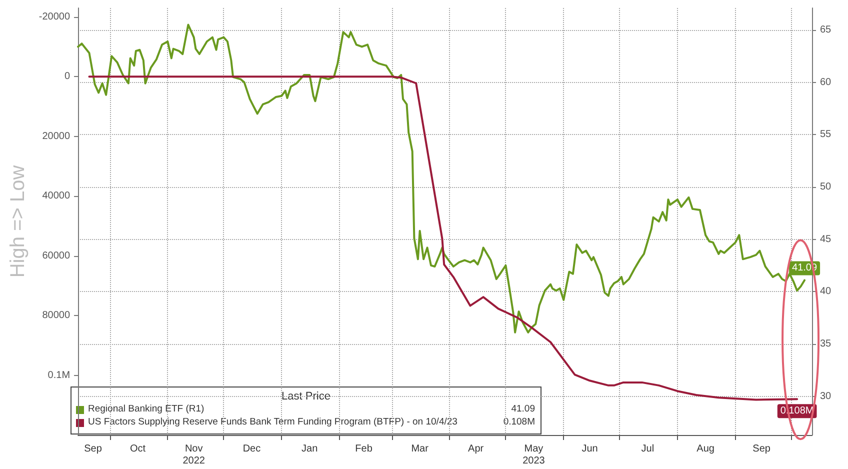 Image resolution: width=848 pixels, height=469 pixels. I want to click on x-tick-label: Mar, so click(420, 449).